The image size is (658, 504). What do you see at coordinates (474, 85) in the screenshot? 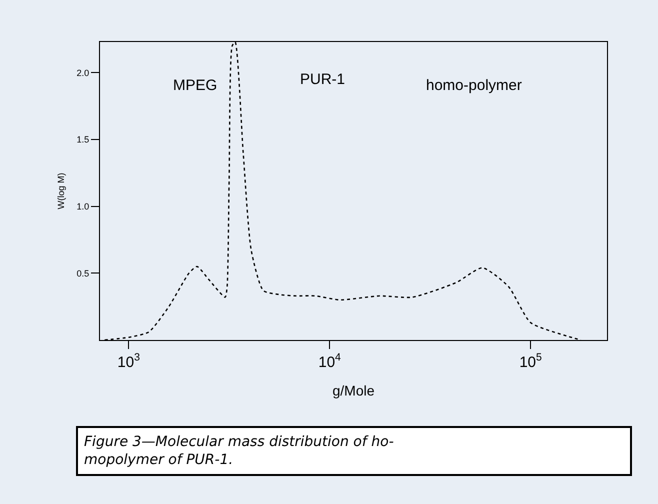
I see `annotation: homo-polymer` at bounding box center [474, 85].